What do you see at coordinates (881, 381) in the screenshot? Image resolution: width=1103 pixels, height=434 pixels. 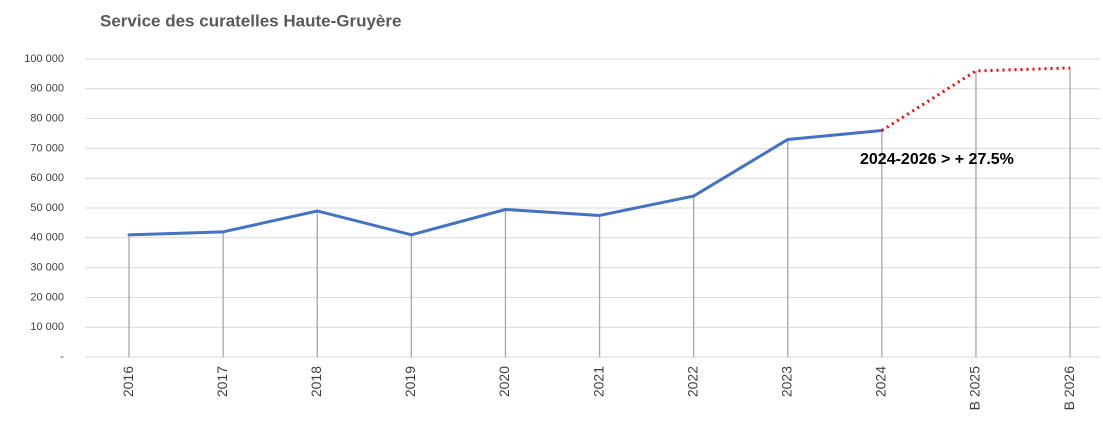 I see `x-tick-label: 2024` at bounding box center [881, 381].